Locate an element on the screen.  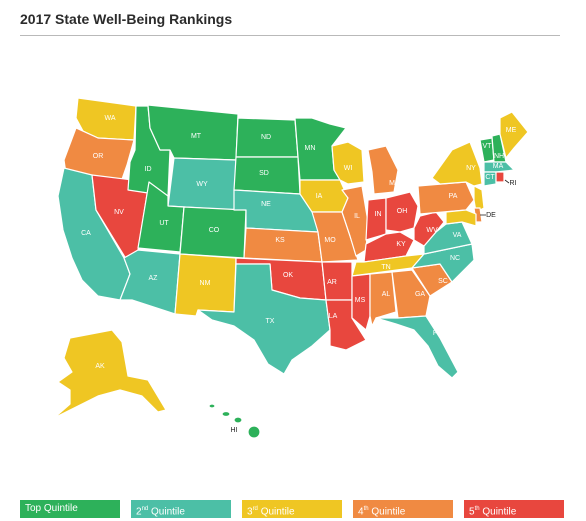
label-NE: NE is located at coordinates (266, 204).